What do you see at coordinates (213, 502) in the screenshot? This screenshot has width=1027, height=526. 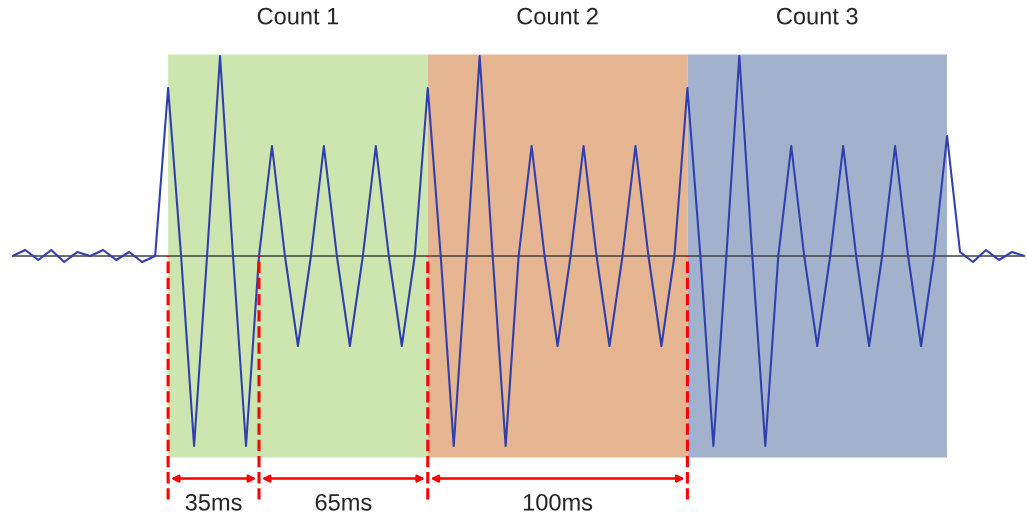 I see `text: 35ms` at bounding box center [213, 502].